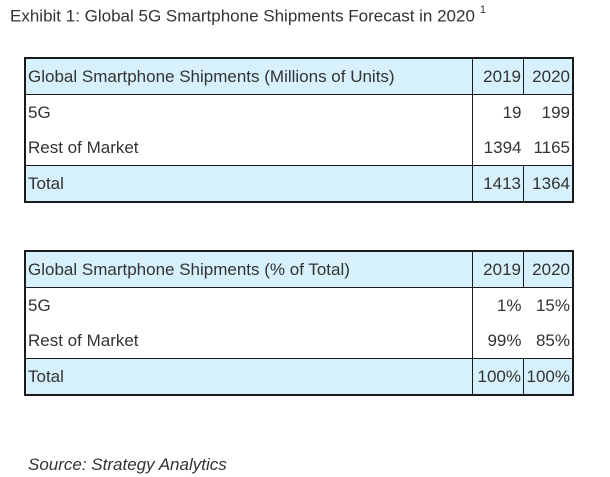 This screenshot has width=610, height=477. Describe the element at coordinates (552, 340) in the screenshot. I see `value-2020: 85%` at that location.